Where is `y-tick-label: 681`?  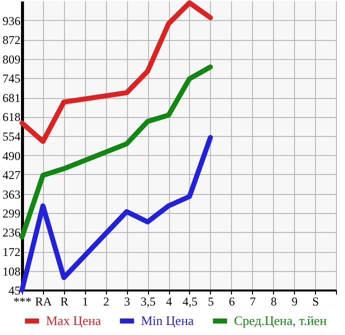 y-tick-label: 681 is located at coordinates (11, 98).